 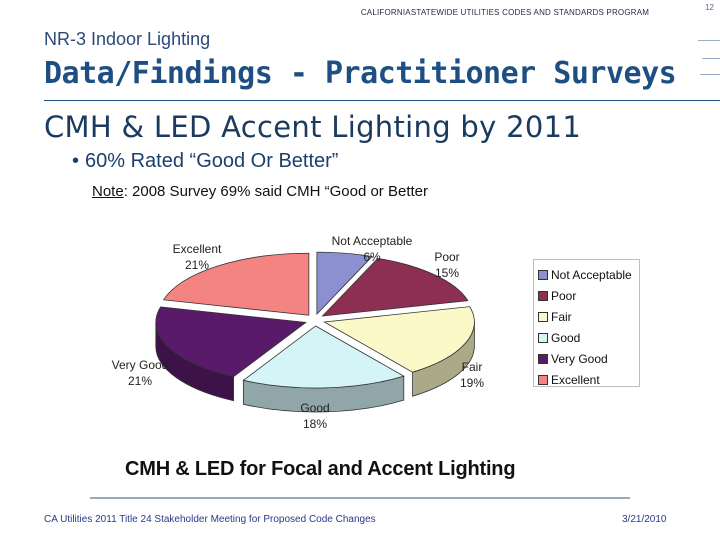 I want to click on legend-item-very-good: Very Good, so click(x=588, y=358).